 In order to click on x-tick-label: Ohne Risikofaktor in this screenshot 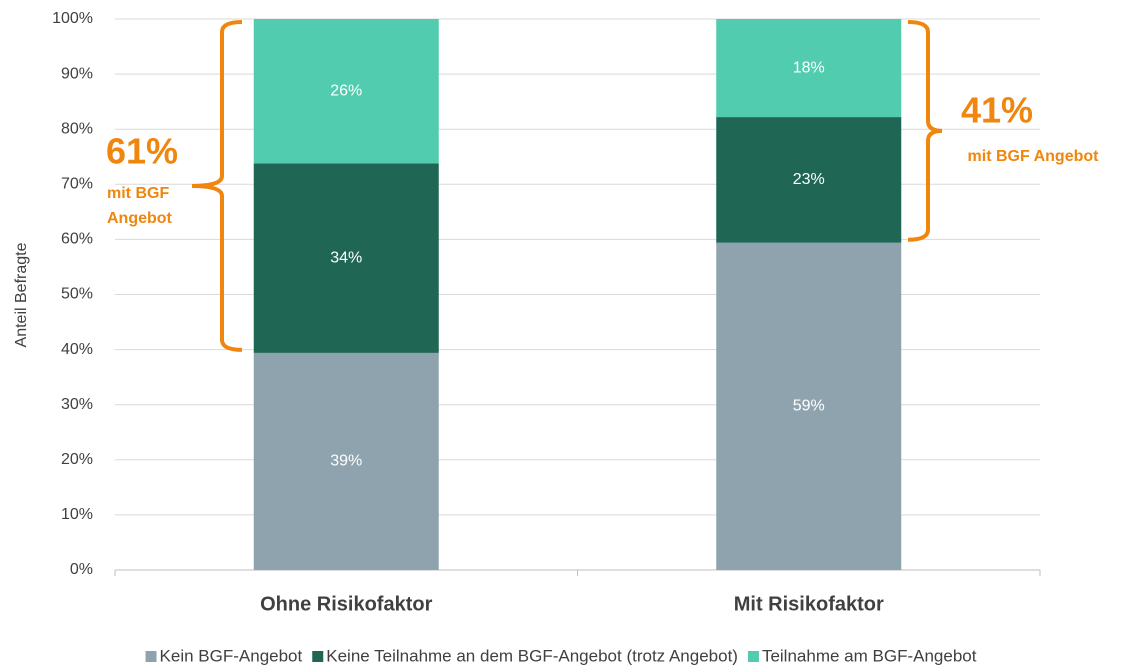, I will do `click(346, 604)`.